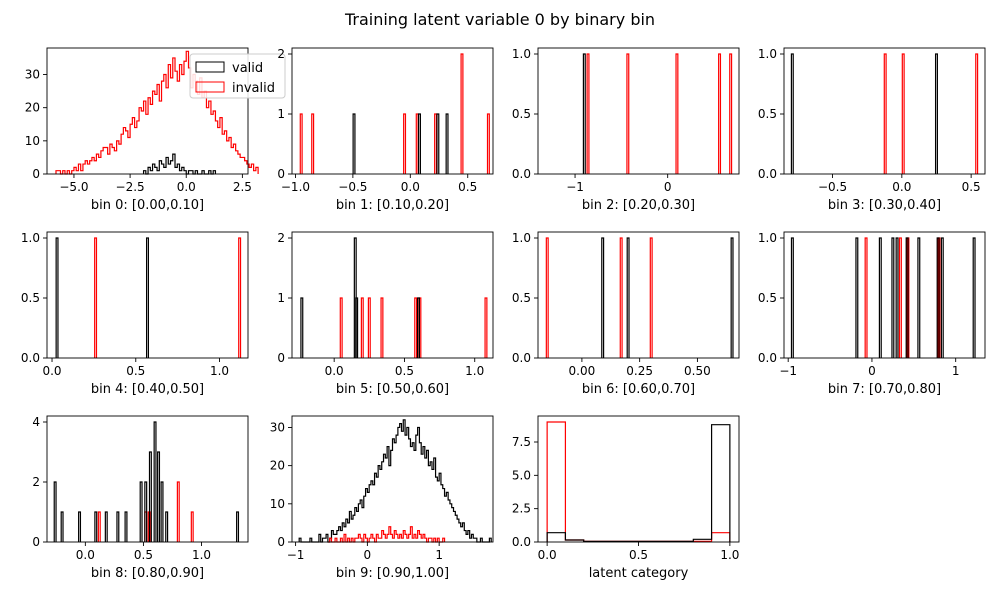 Image resolution: width=1000 pixels, height=600 pixels. I want to click on legend-swatch-invalid, so click(210, 87).